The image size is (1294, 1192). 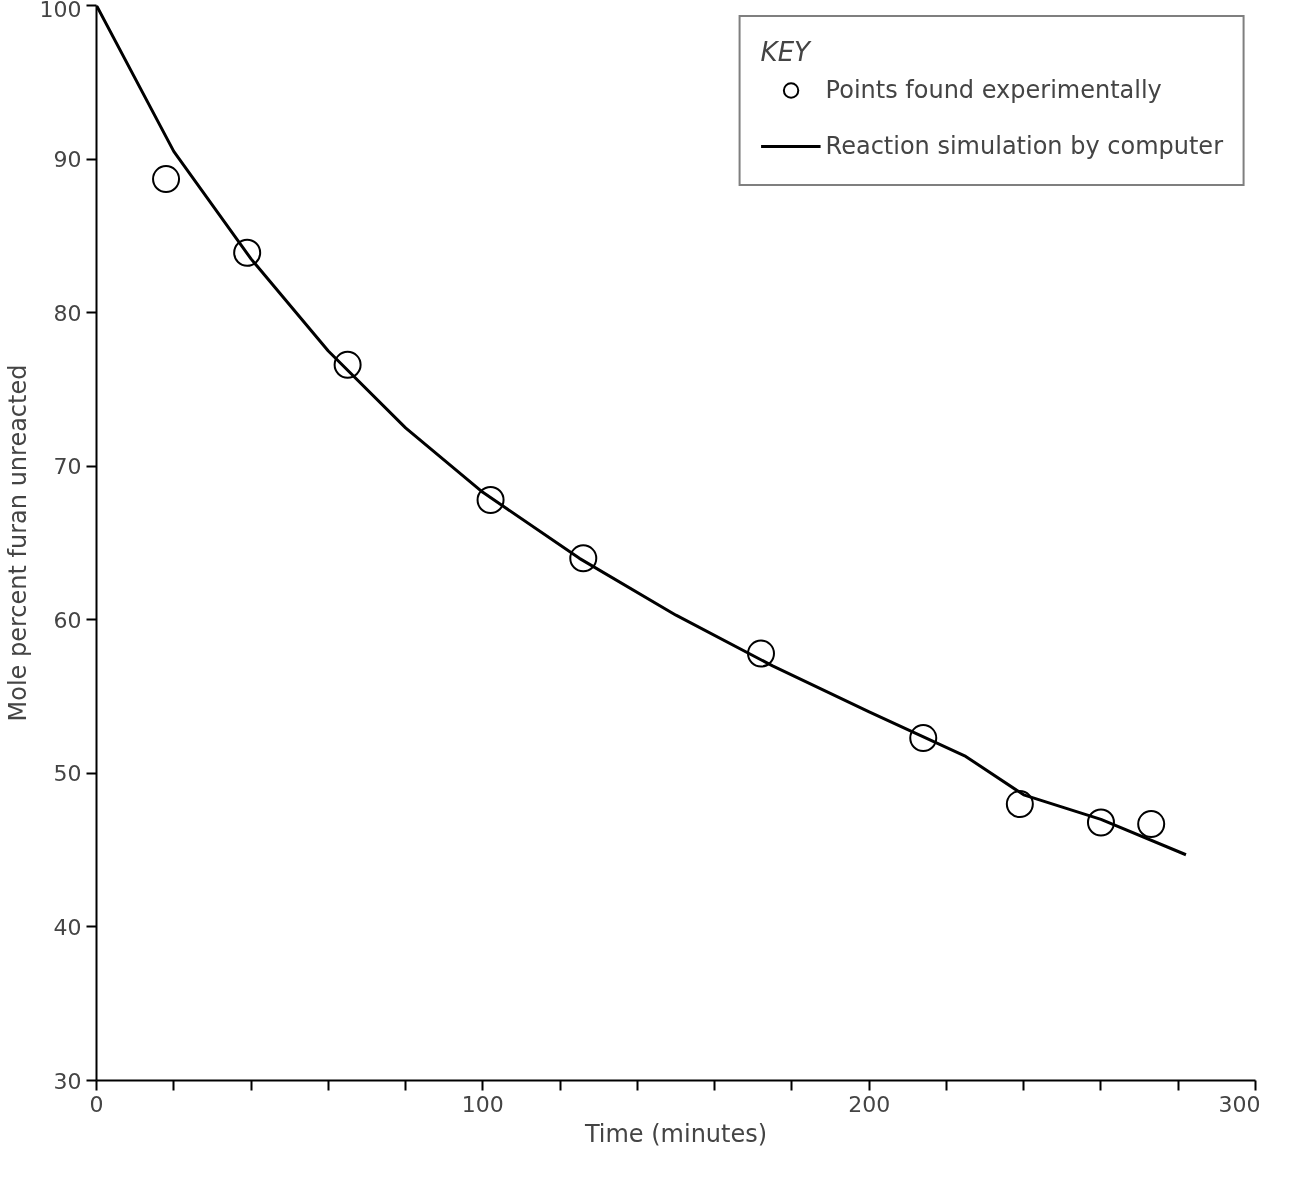 I want to click on legend-label: Points found experimentally, so click(x=993, y=90).